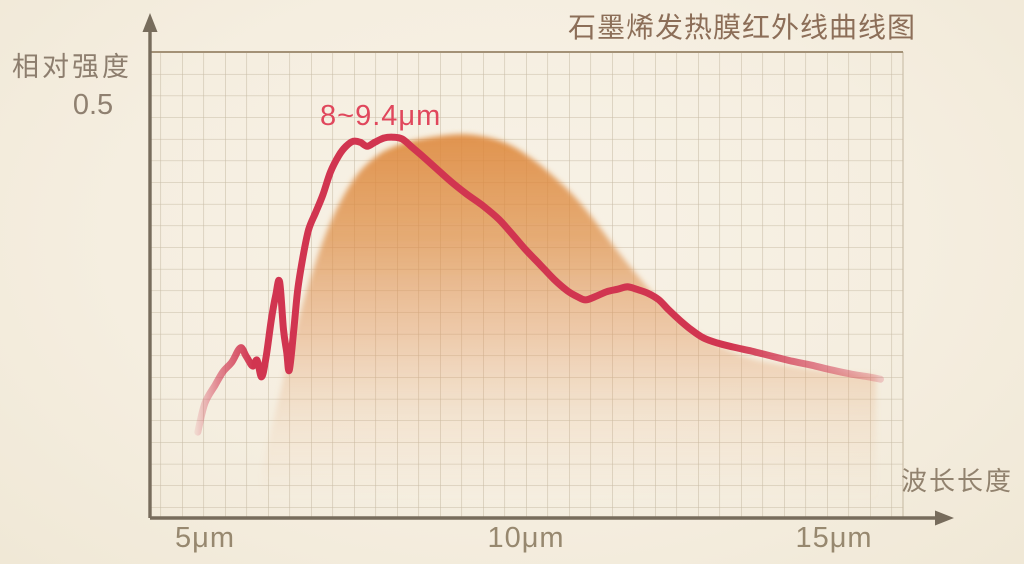  I want to click on peak-annotation: 8~9.4μm, so click(381, 116).